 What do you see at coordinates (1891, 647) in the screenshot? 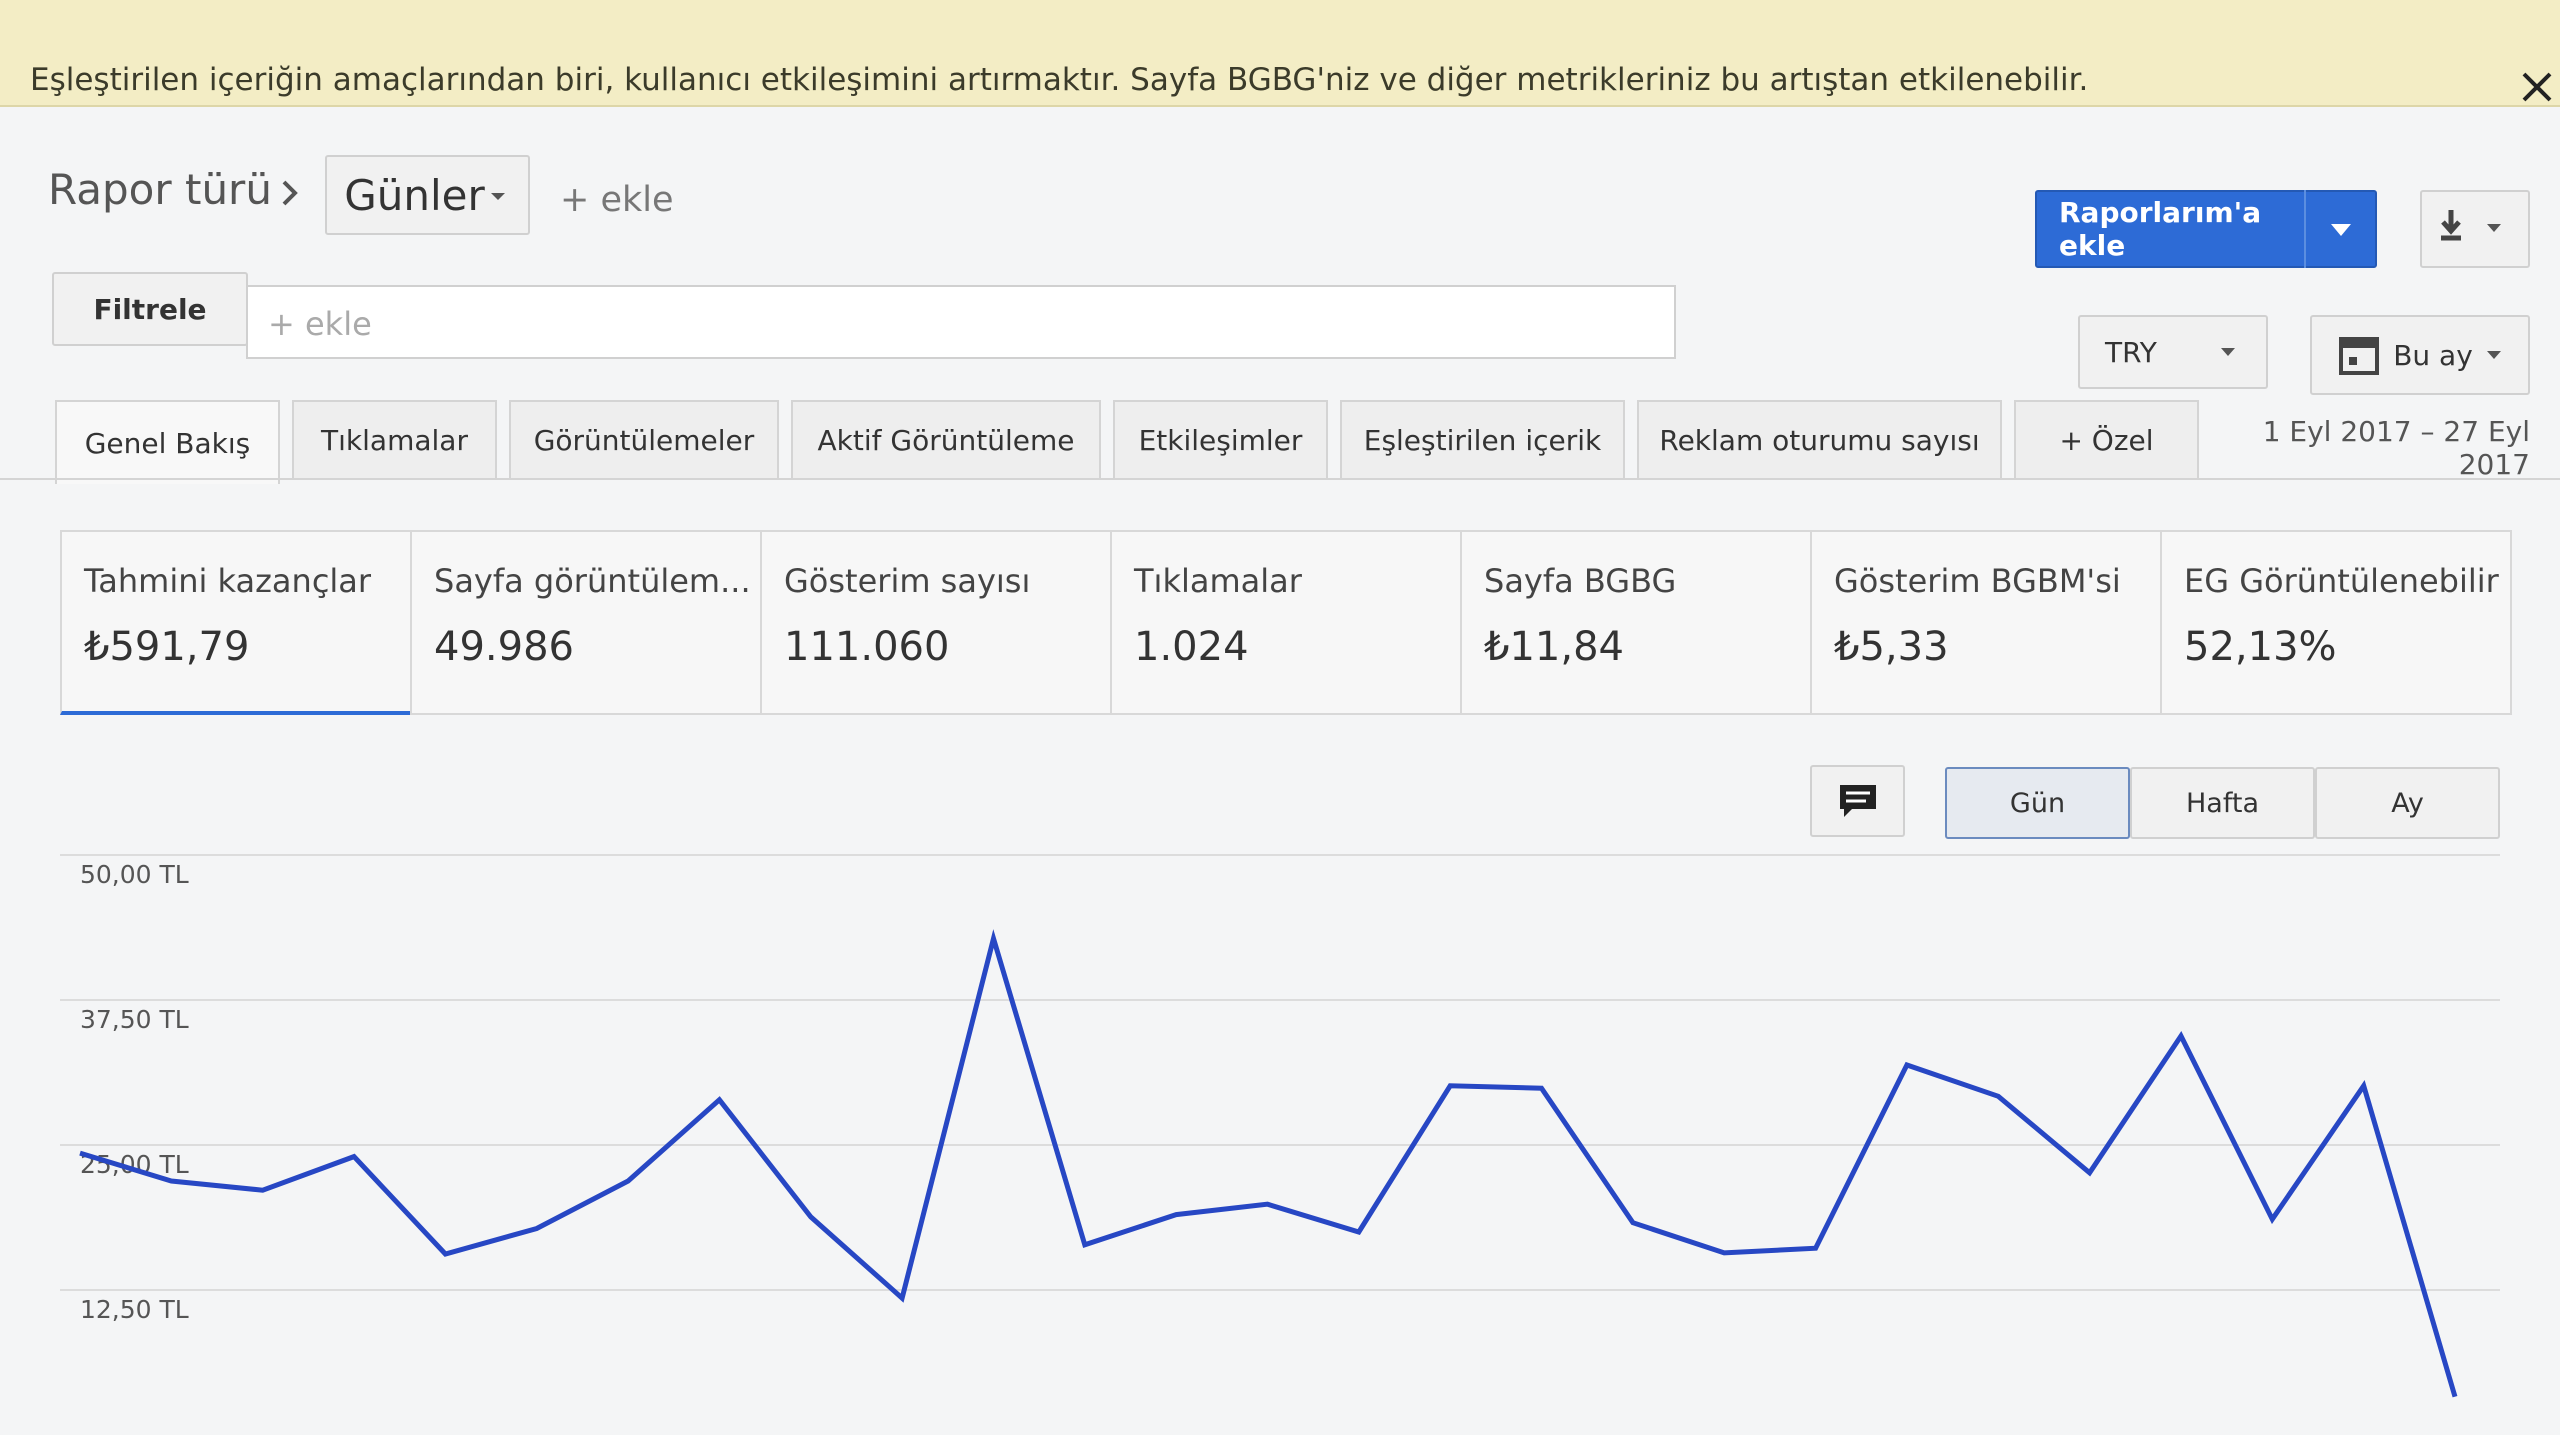
I see `metric-value: ₺5,33` at bounding box center [1891, 647].